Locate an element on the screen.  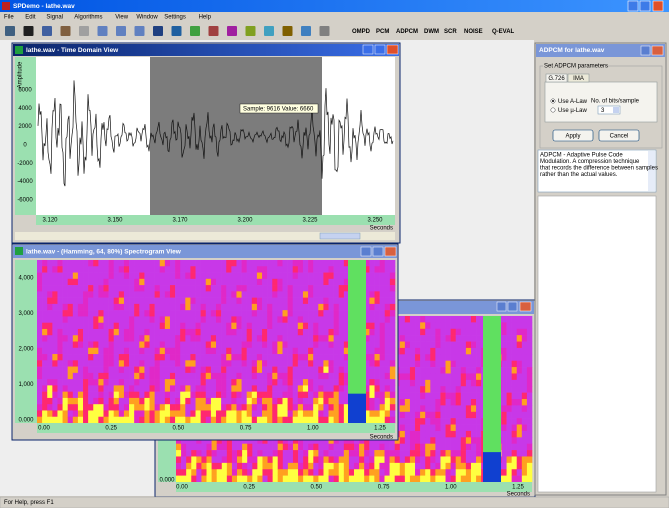
description-scrollbar is located at coordinates (651, 171).